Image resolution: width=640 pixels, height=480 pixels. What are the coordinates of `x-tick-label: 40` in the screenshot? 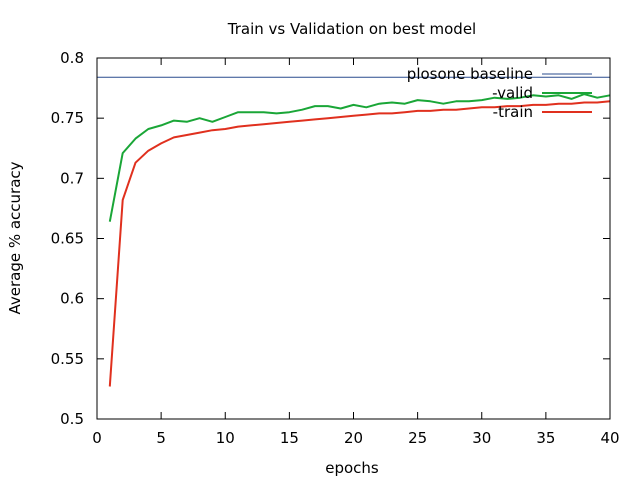 It's located at (609, 438).